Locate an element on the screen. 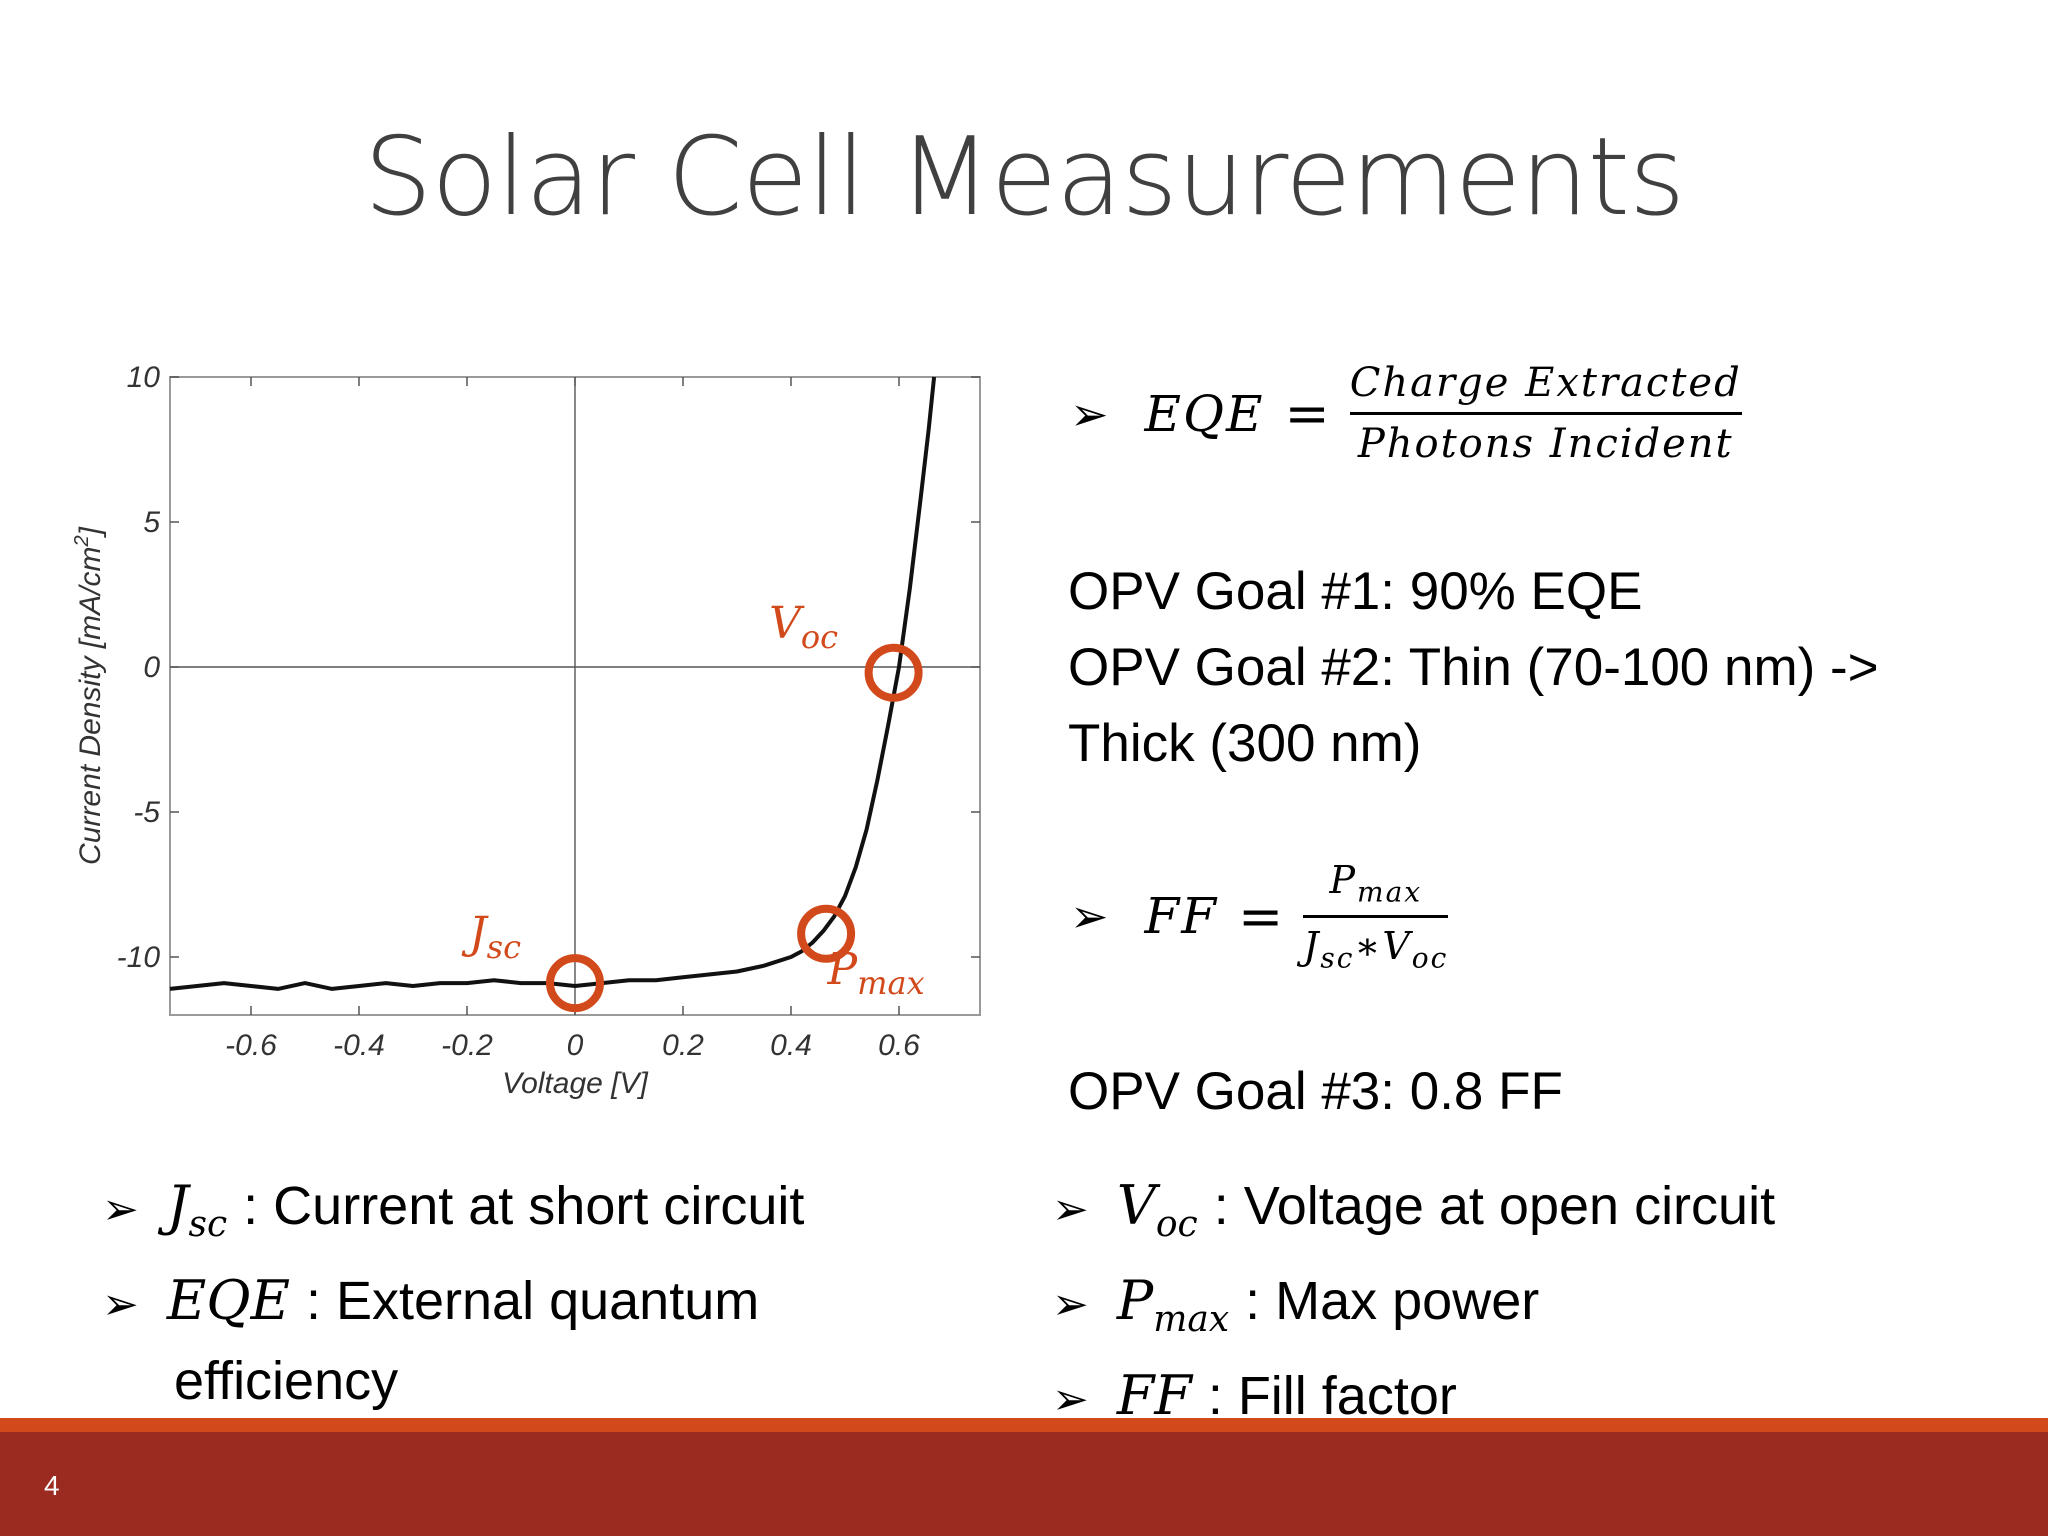  pmax-symbol: Pmax is located at coordinates (1173, 1304).